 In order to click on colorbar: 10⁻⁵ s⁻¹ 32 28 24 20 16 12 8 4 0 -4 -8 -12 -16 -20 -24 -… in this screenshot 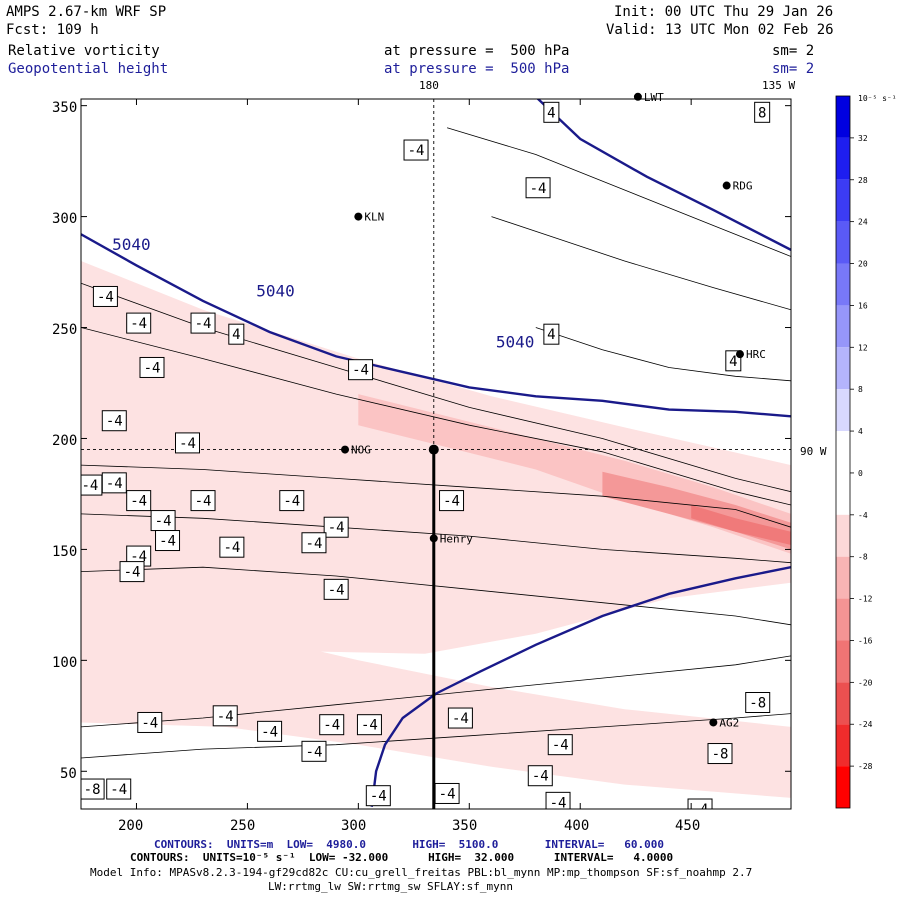, I will do `click(866, 451)`.